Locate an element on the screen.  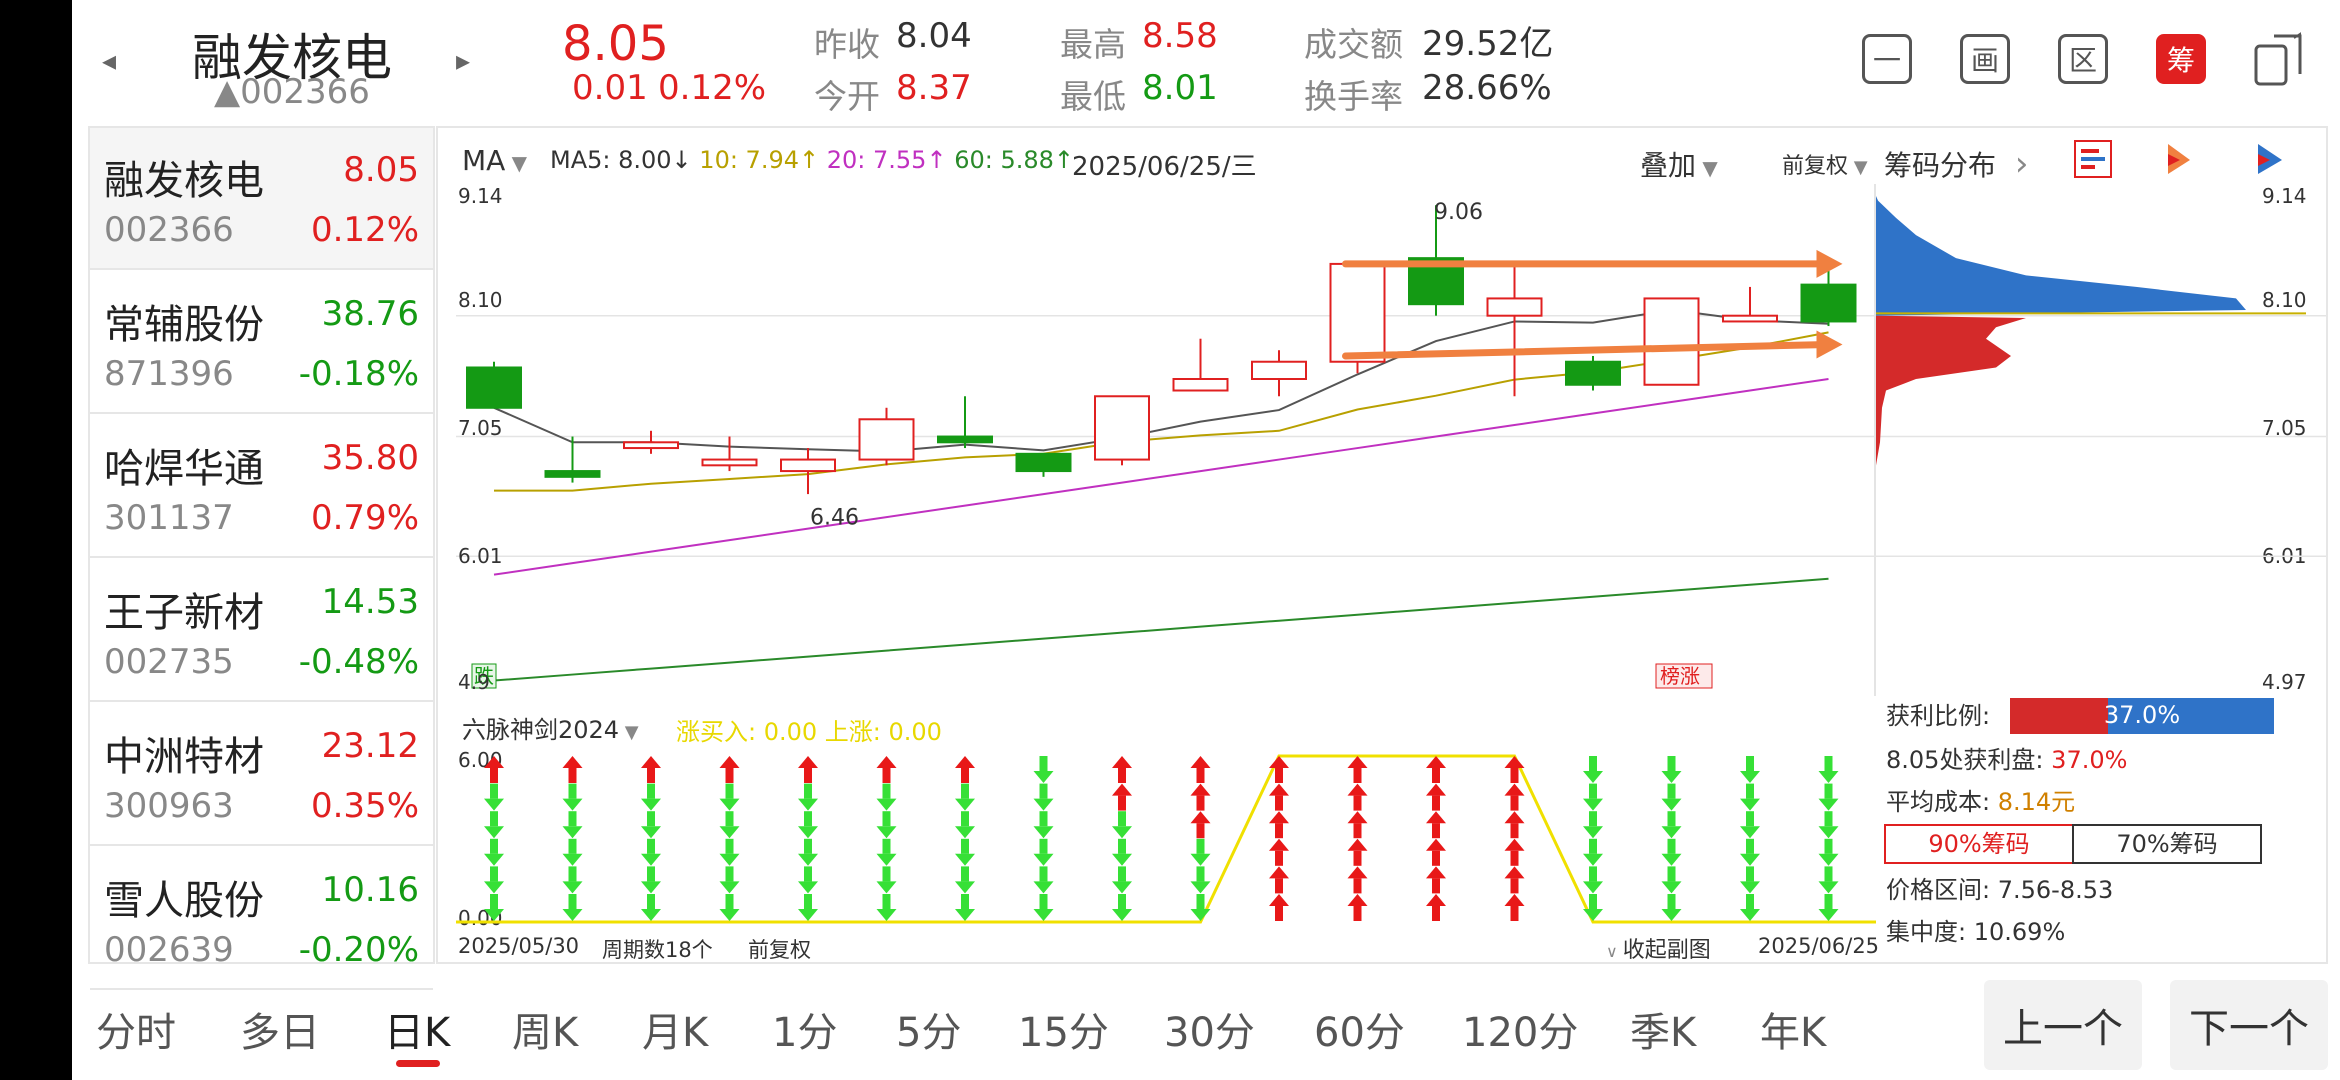
watchlist-item: 王子新材 002735 14.53 -0.48% is located at coordinates (261, 631).